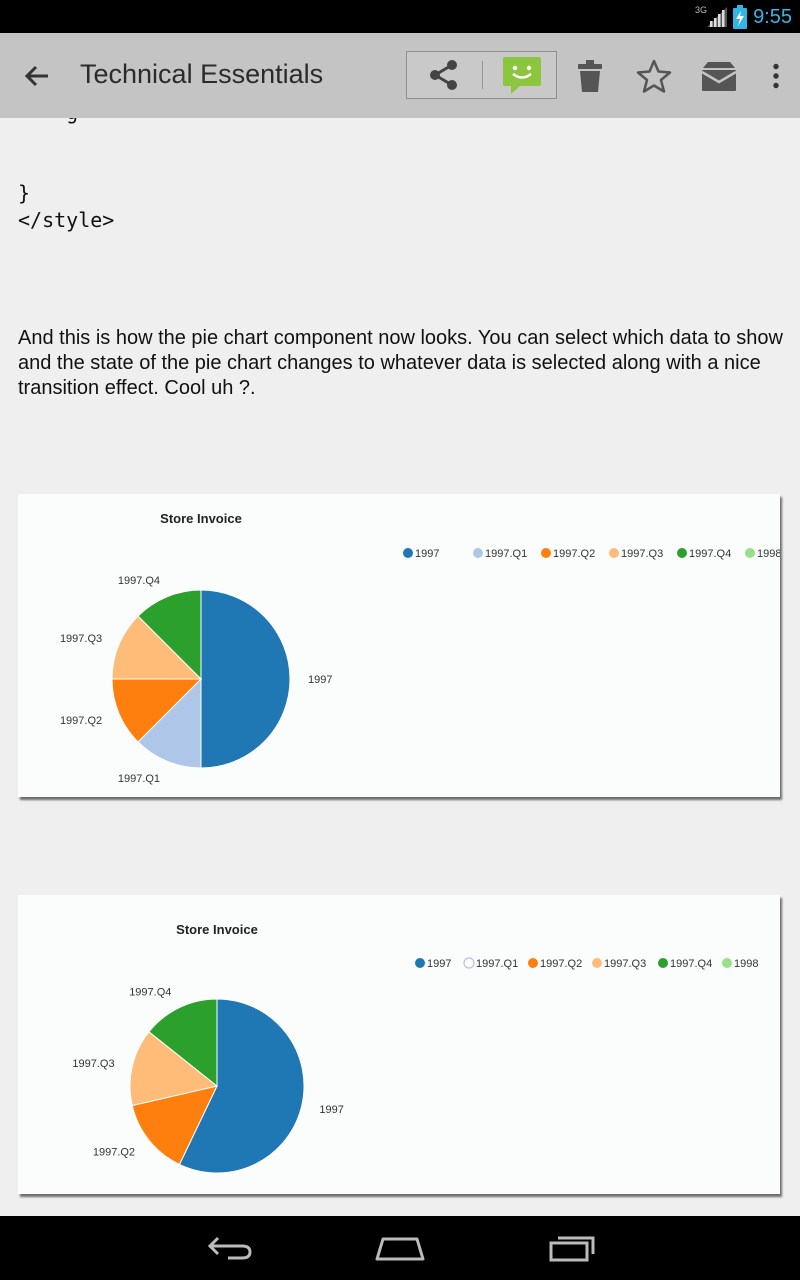 Image resolution: width=800 pixels, height=1280 pixels. I want to click on archive-button, so click(719, 76).